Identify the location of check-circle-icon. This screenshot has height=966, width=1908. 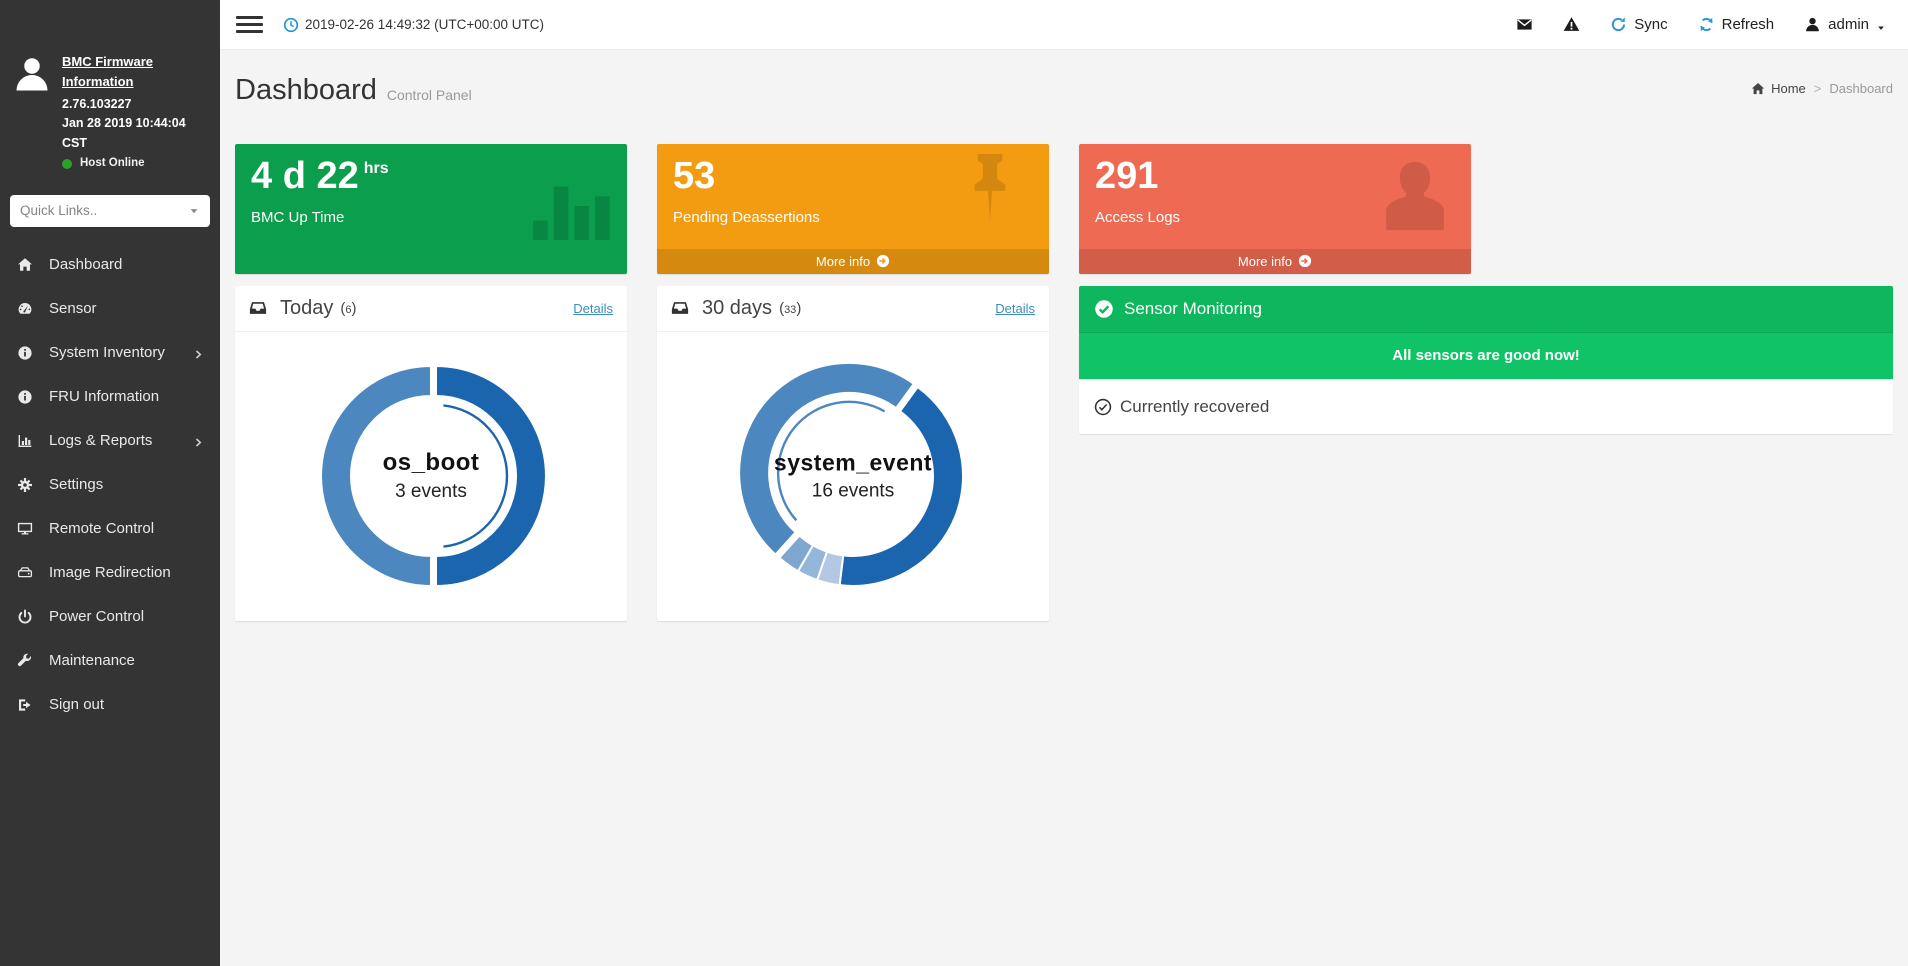
(1104, 309).